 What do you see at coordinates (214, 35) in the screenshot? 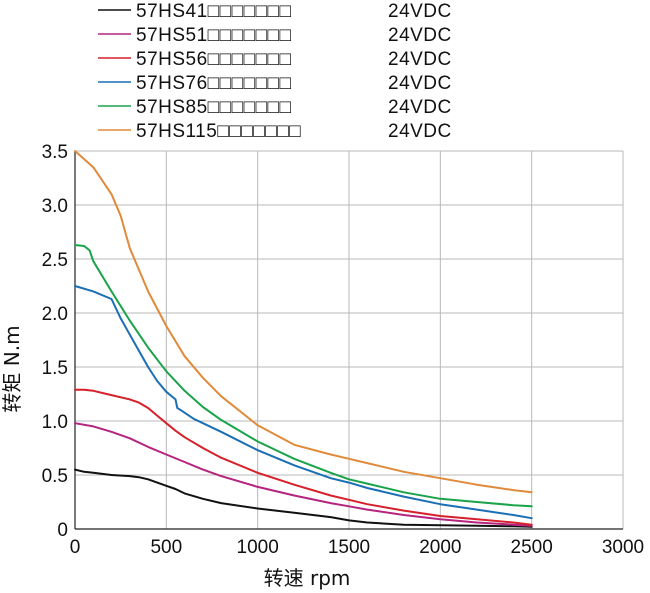
I see `legend-series-name: 57HS51□□□□□□□` at bounding box center [214, 35].